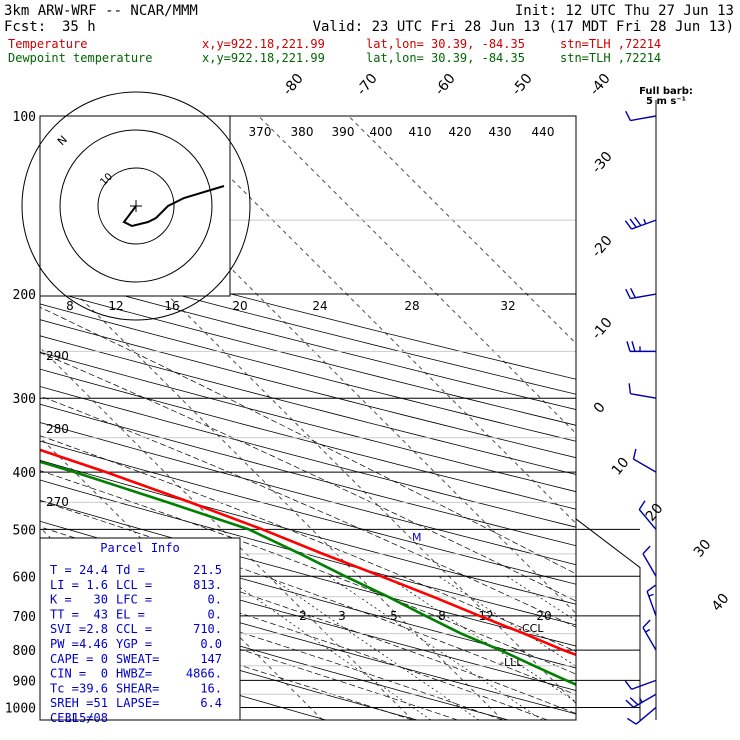  I want to click on theta-label: 380, so click(302, 132).